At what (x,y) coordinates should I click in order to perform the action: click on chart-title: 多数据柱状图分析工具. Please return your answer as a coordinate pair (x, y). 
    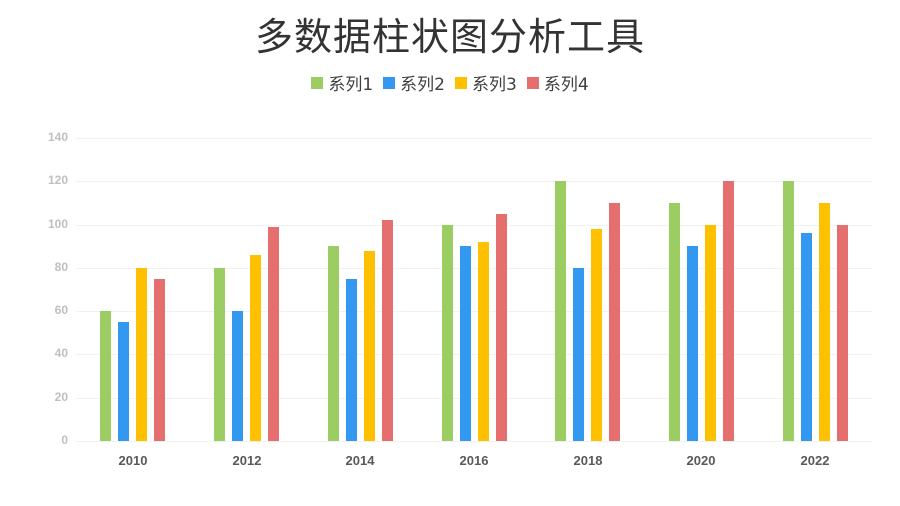
    Looking at the image, I should click on (449, 37).